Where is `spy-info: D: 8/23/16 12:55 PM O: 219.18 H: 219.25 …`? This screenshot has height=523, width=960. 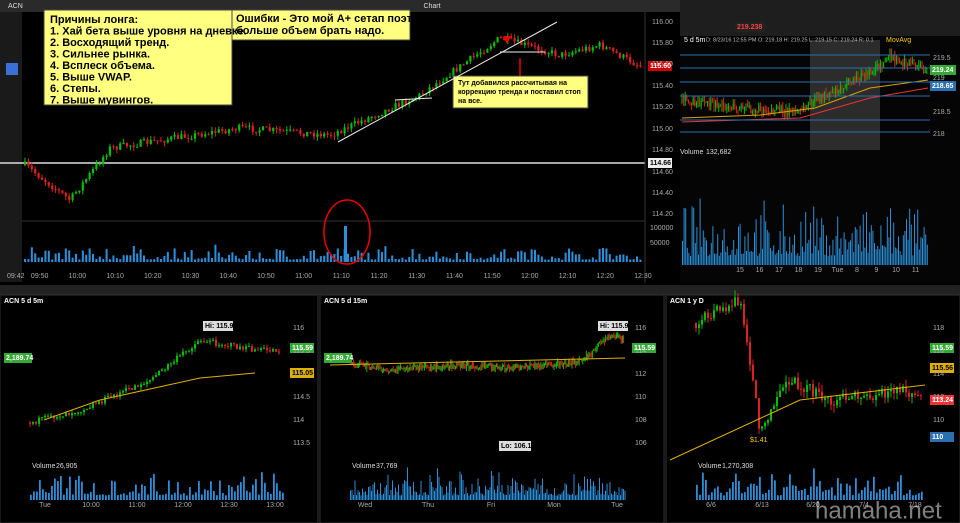 spy-info: D: 8/23/16 12:55 PM O: 219.18 H: 219.25 … is located at coordinates (790, 40).